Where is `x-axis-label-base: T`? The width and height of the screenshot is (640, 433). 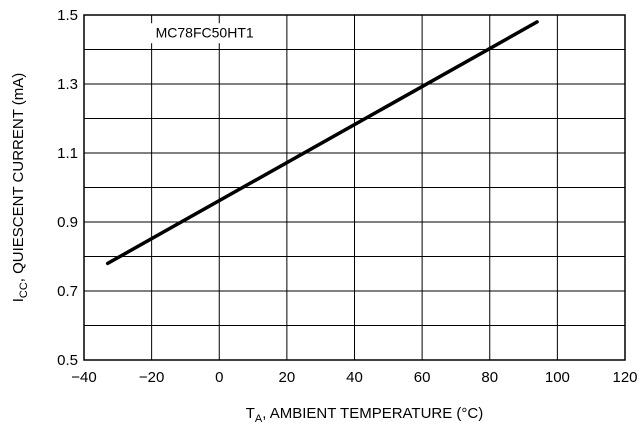
x-axis-label-base: T is located at coordinates (250, 413).